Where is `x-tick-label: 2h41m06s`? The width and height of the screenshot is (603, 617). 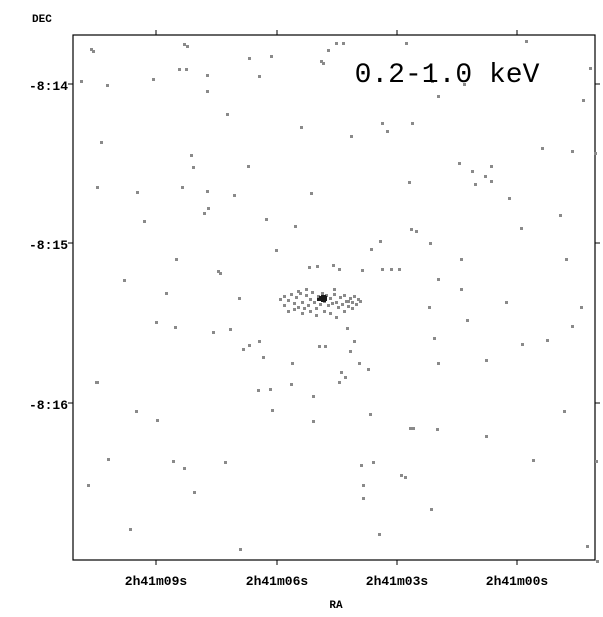 x-tick-label: 2h41m06s is located at coordinates (277, 581).